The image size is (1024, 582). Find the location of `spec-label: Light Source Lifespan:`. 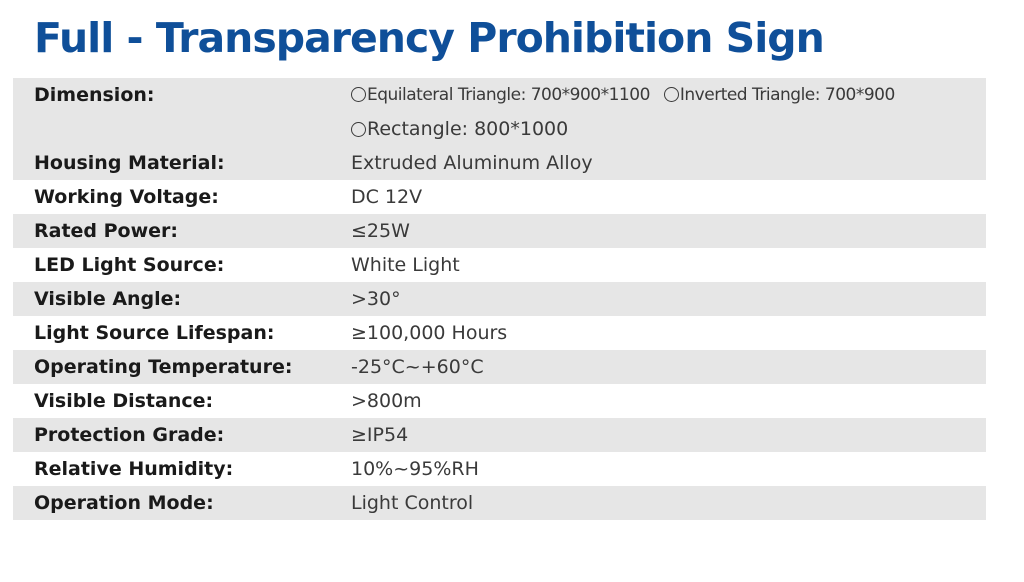

spec-label: Light Source Lifespan: is located at coordinates (154, 333).